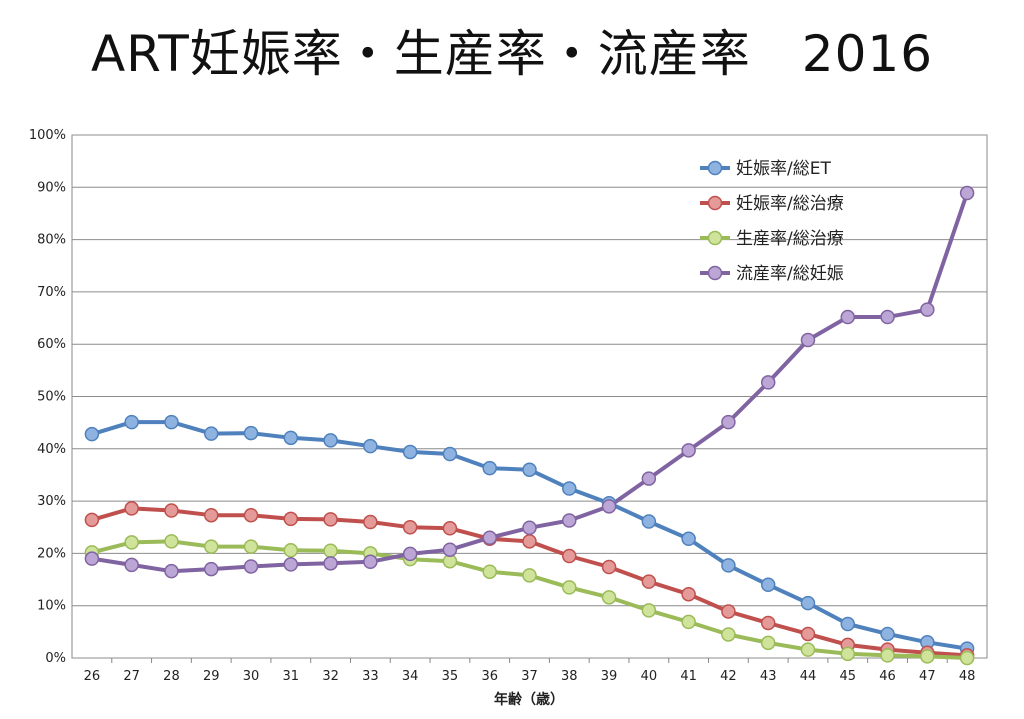 The image size is (1024, 719). What do you see at coordinates (790, 204) in the screenshot?
I see `legend-entry: 妊娠率/総治療` at bounding box center [790, 204].